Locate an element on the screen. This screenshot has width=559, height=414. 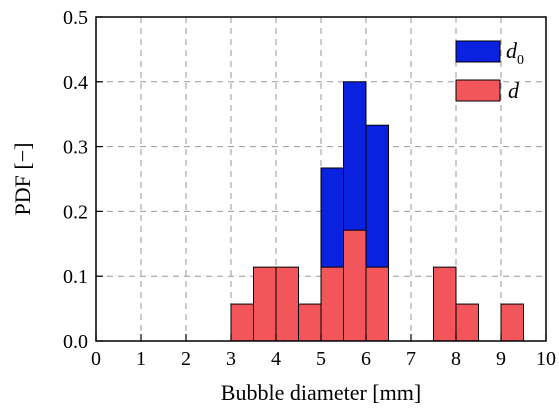
x-tick-label: 9 is located at coordinates (501, 359).